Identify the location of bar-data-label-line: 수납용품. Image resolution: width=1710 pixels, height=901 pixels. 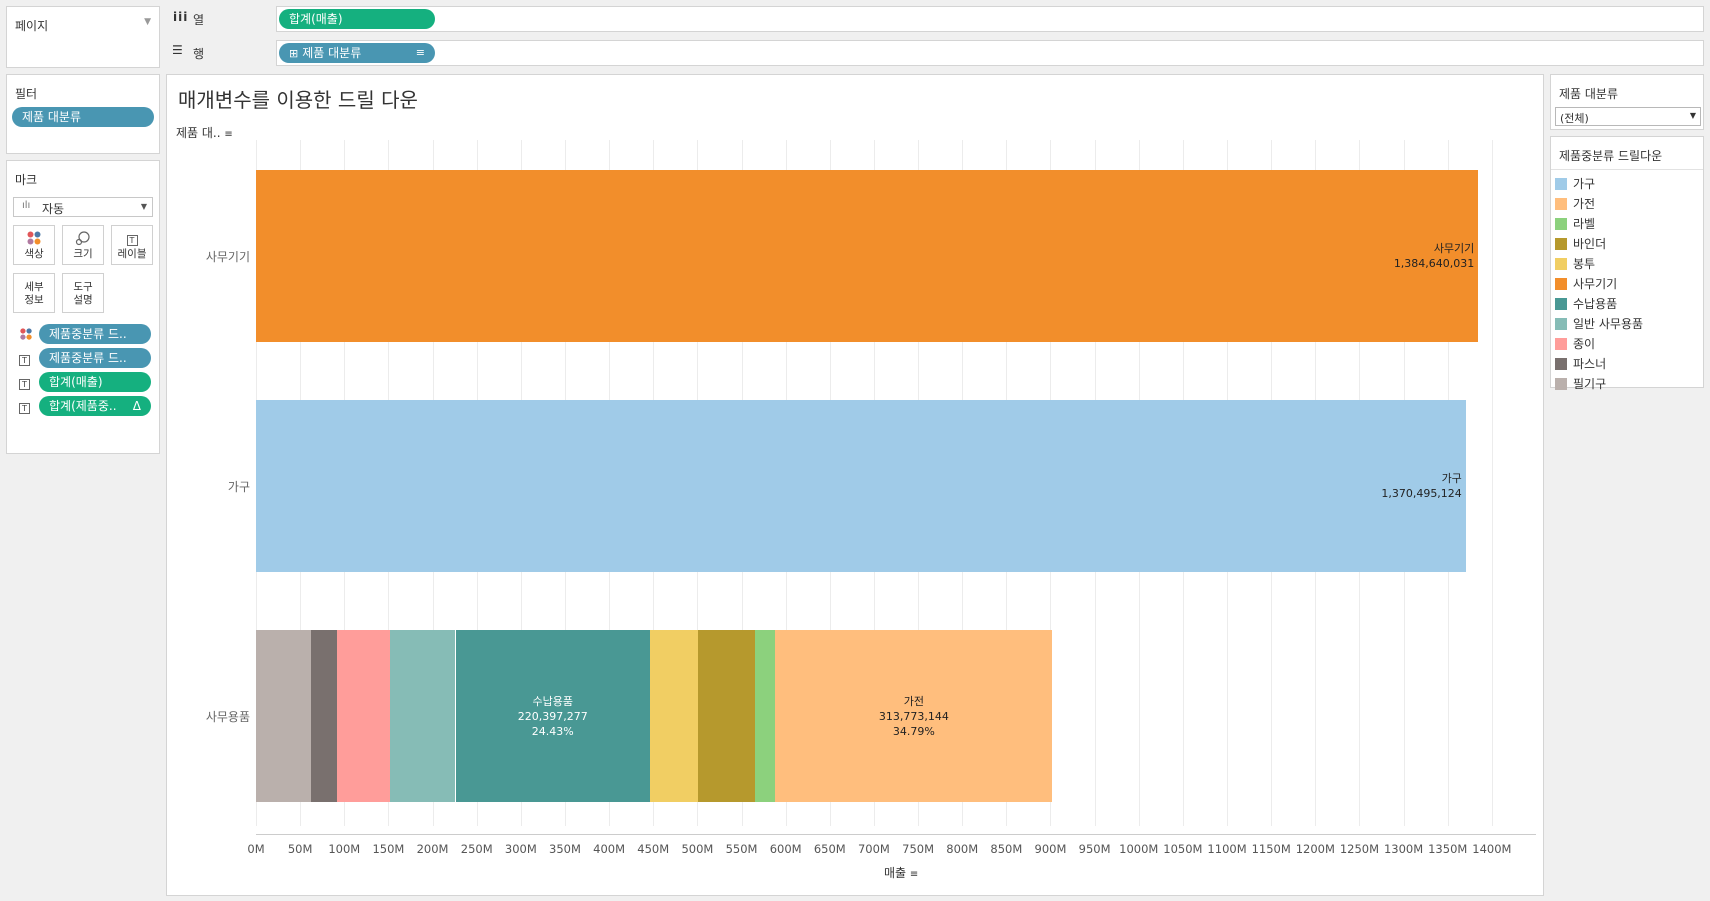
(553, 701).